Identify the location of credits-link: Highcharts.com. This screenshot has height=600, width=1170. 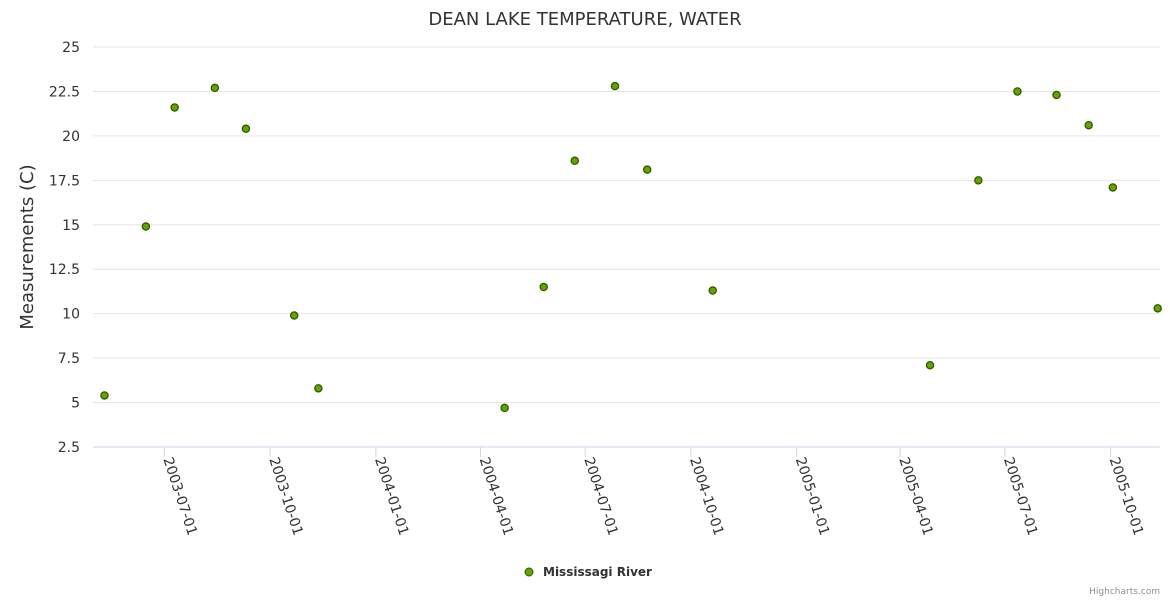
(1124, 592).